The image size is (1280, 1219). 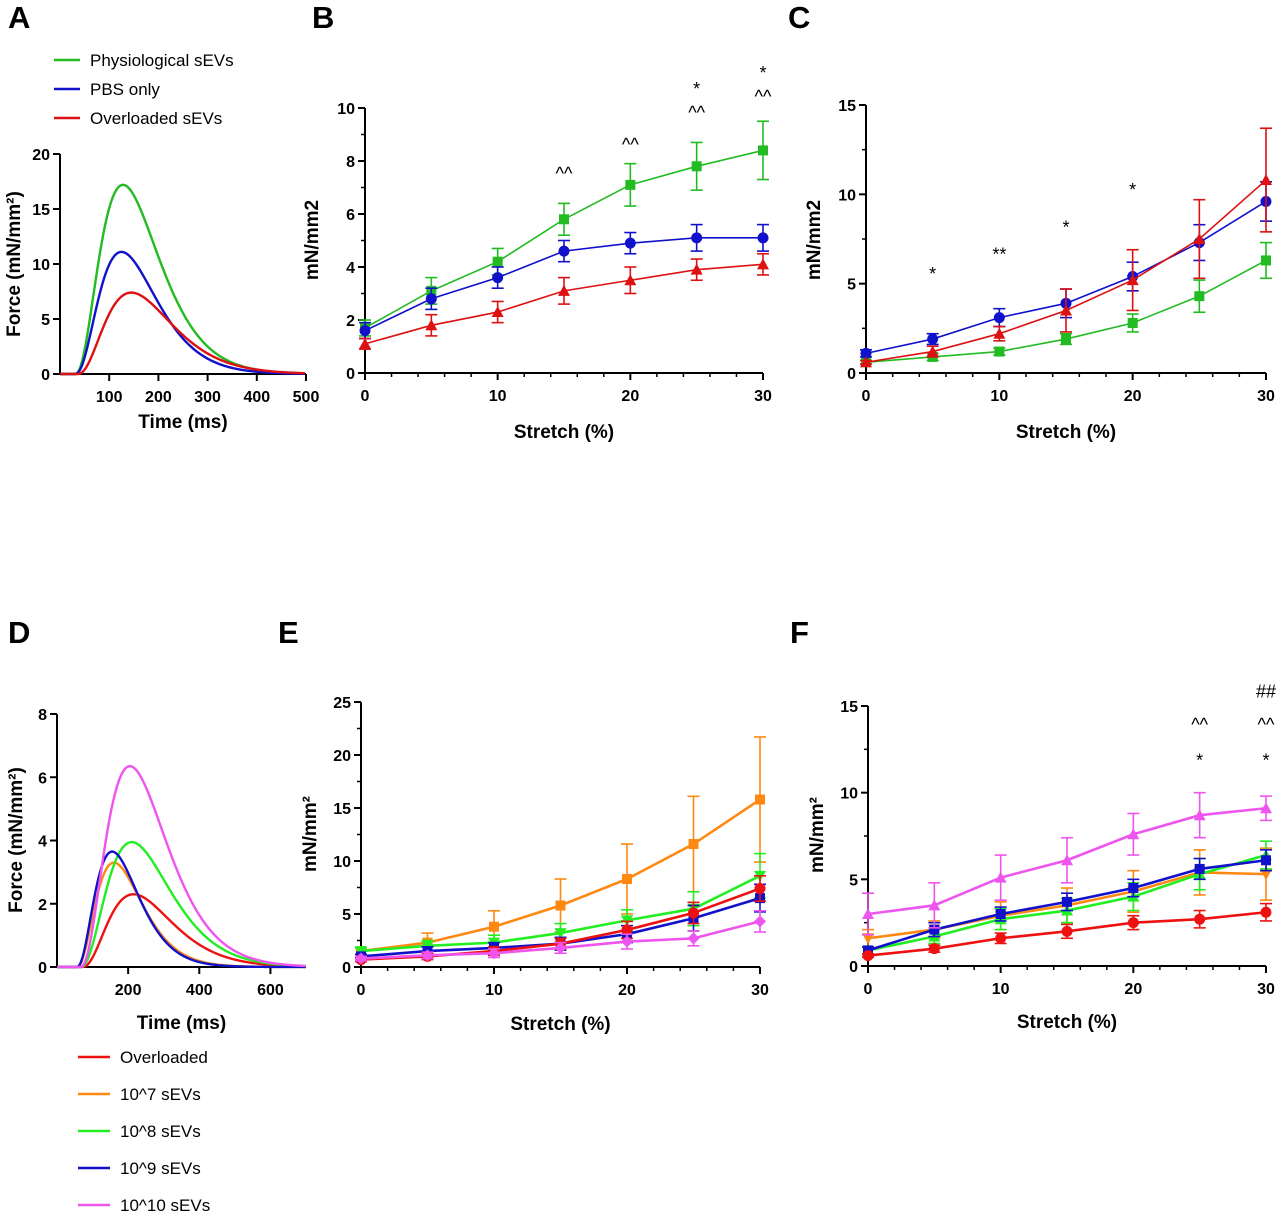 I want to click on panel-label-b: B, so click(x=323, y=17).